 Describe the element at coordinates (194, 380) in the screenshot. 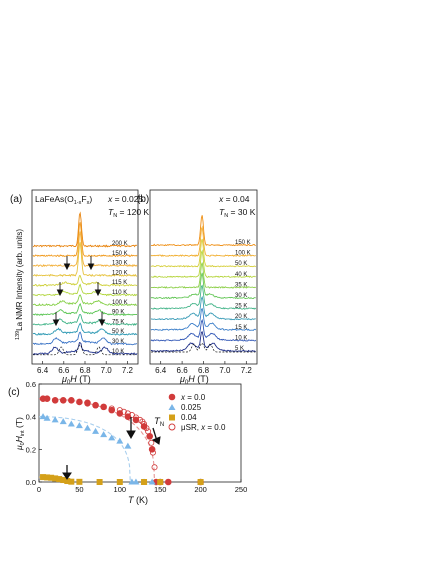

I see `panel-b-x-axis-label: μ0H (T)` at that location.